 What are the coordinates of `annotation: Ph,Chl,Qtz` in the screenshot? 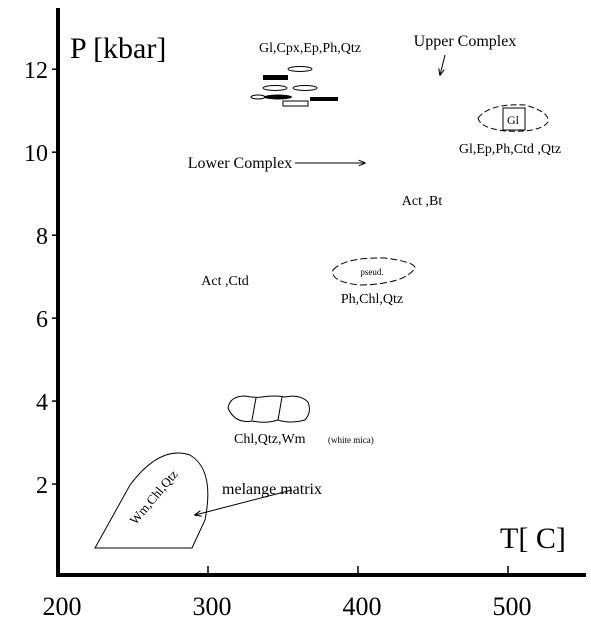 It's located at (372, 299).